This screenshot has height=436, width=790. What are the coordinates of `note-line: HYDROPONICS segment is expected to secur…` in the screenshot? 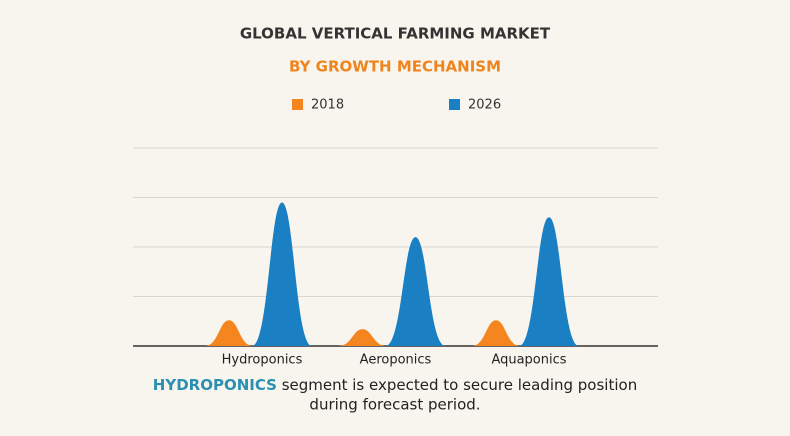 It's located at (395, 385).